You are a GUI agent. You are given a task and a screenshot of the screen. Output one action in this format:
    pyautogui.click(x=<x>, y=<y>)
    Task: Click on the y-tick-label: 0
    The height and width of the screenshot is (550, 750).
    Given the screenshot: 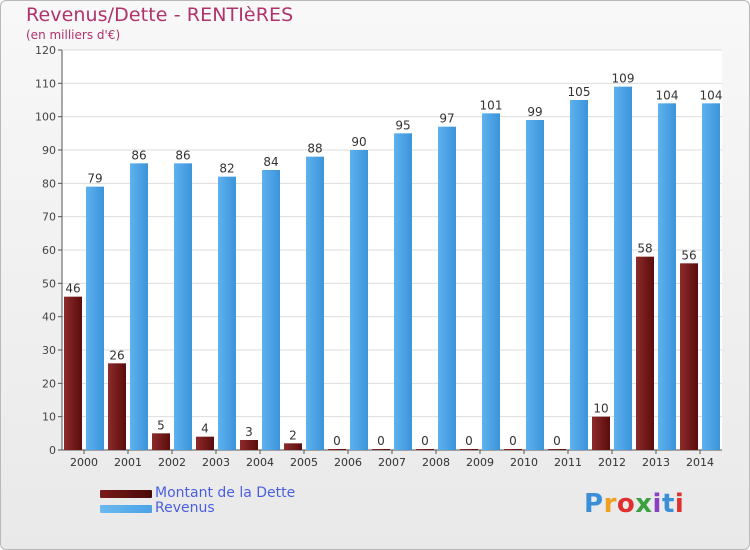 What is the action you would take?
    pyautogui.click(x=52, y=450)
    